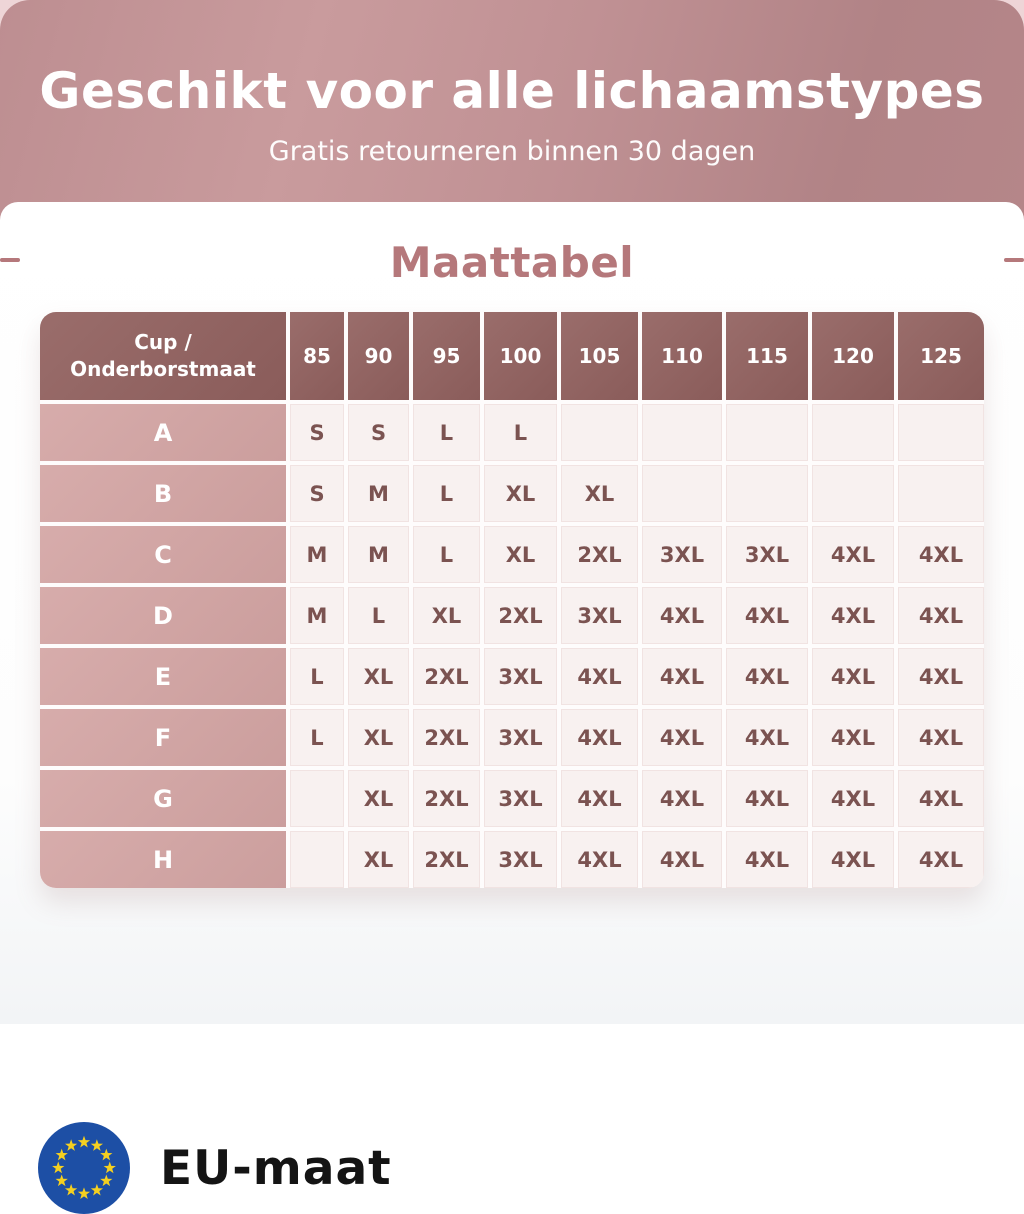  I want to click on column-header: 110, so click(682, 356).